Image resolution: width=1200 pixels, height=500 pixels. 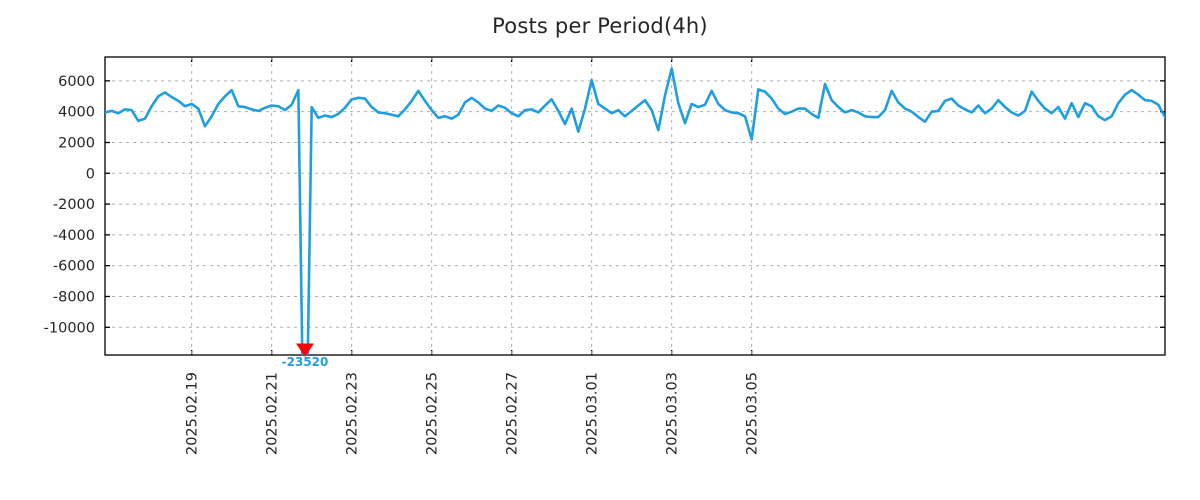 I want to click on annotation-min-value: -23520, so click(x=305, y=356).